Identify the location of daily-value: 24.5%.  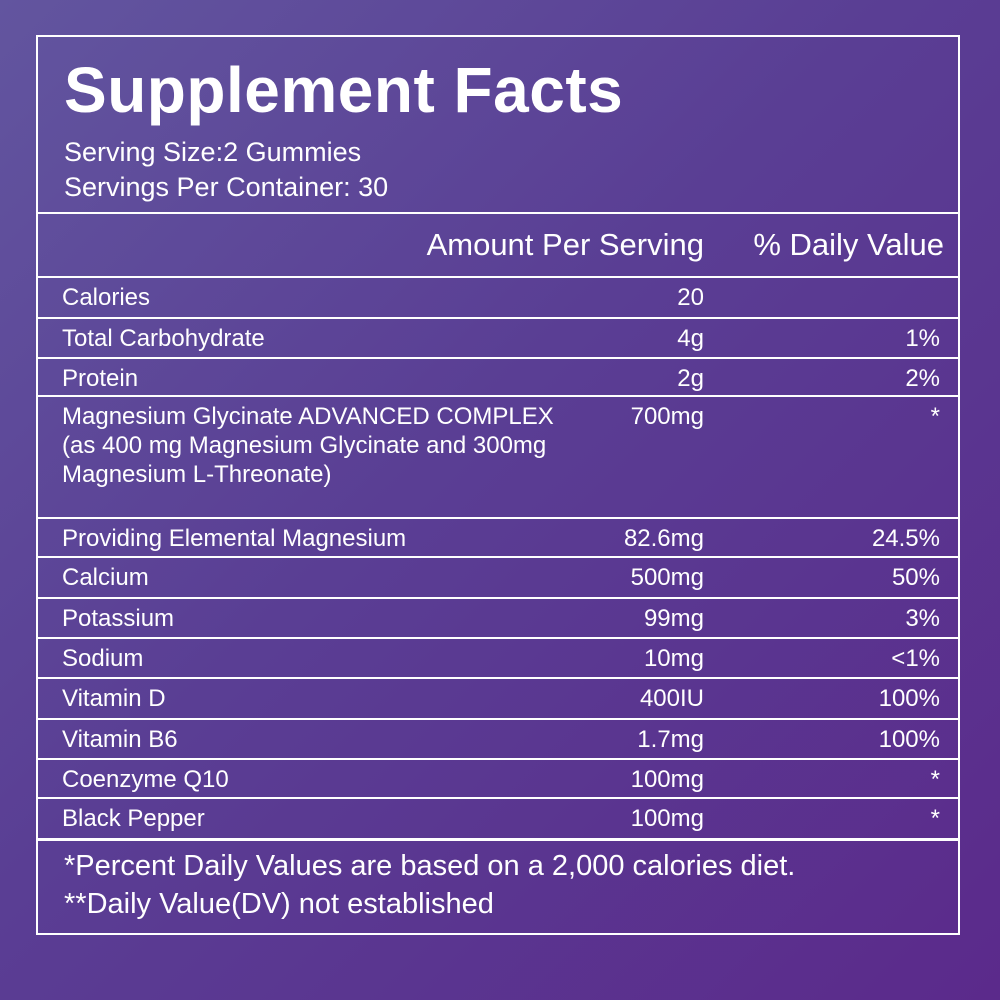
(905, 538).